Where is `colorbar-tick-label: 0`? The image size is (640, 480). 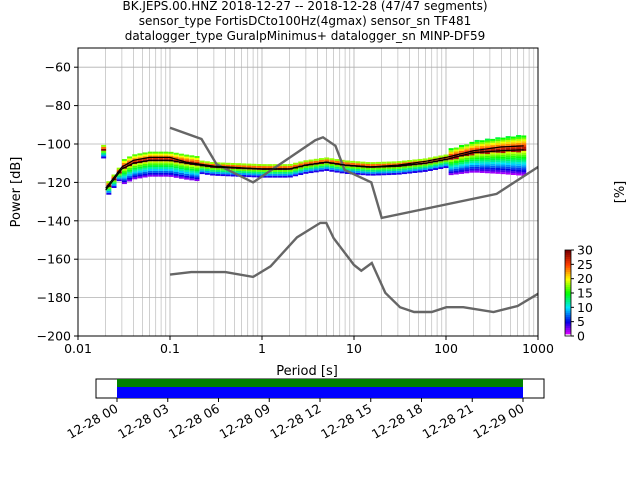 colorbar-tick-label: 0 is located at coordinates (581, 336).